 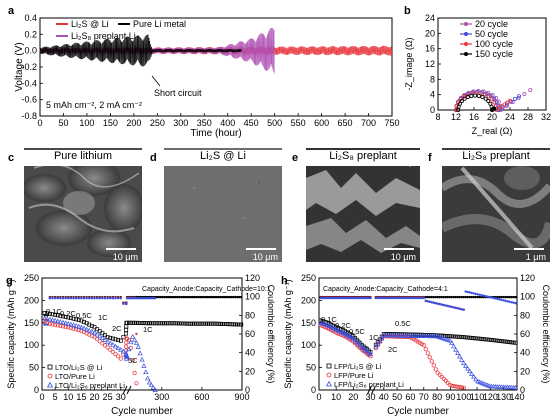 What do you see at coordinates (430, 49) in the screenshot?
I see `y-tick-label: 16` at bounding box center [430, 49].